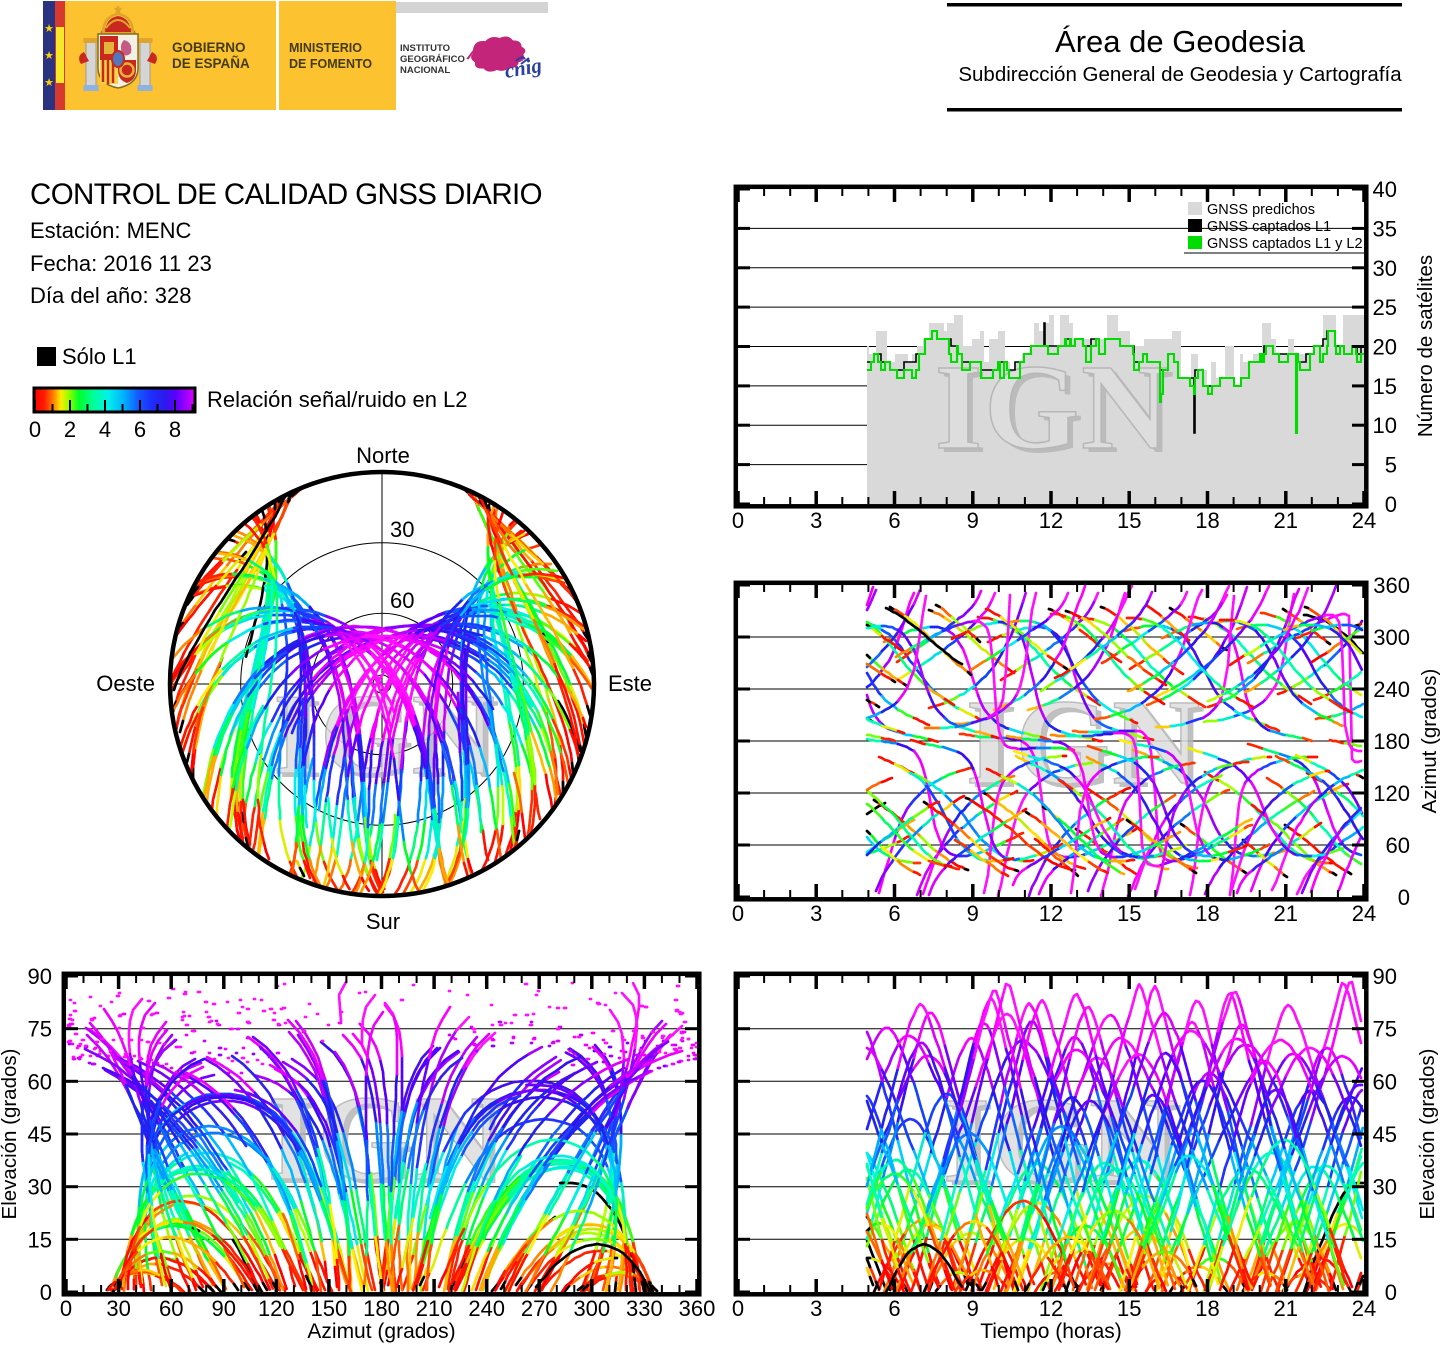 The width and height of the screenshot is (1445, 1355). I want to click on svg-text: Día del año: 328, so click(110, 295).